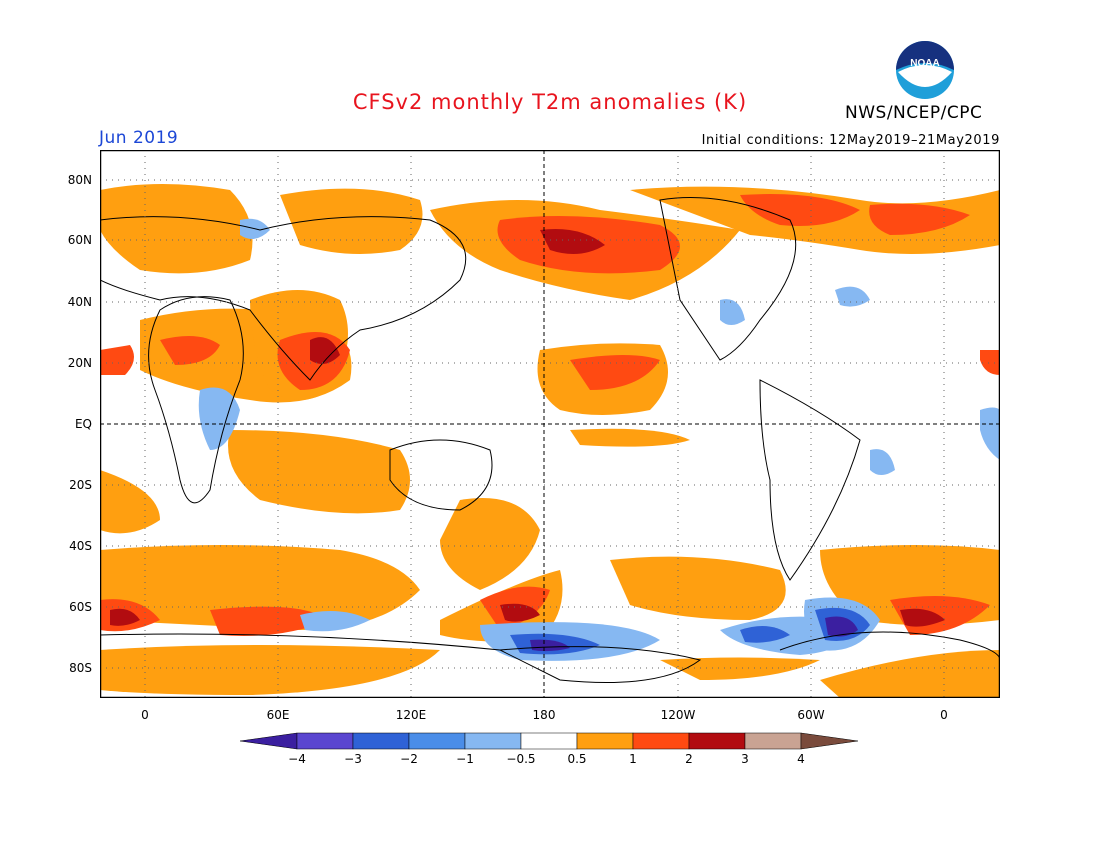 Image resolution: width=1100 pixels, height=850 pixels. What do you see at coordinates (79, 240) in the screenshot?
I see `lat-label: 60N` at bounding box center [79, 240].